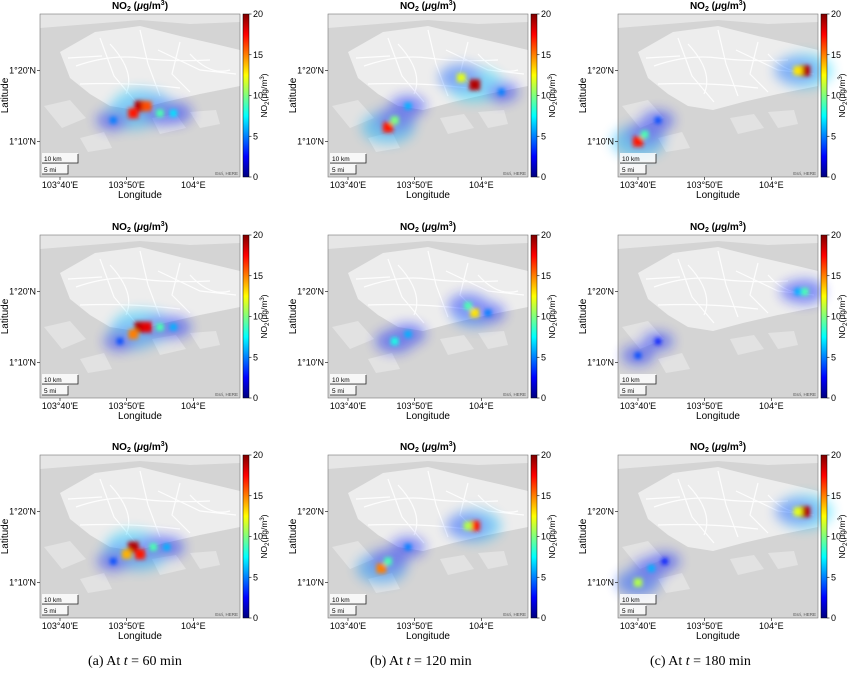 The image size is (850, 675). I want to click on y-tick-label-0: 1°20'N, so click(310, 292).